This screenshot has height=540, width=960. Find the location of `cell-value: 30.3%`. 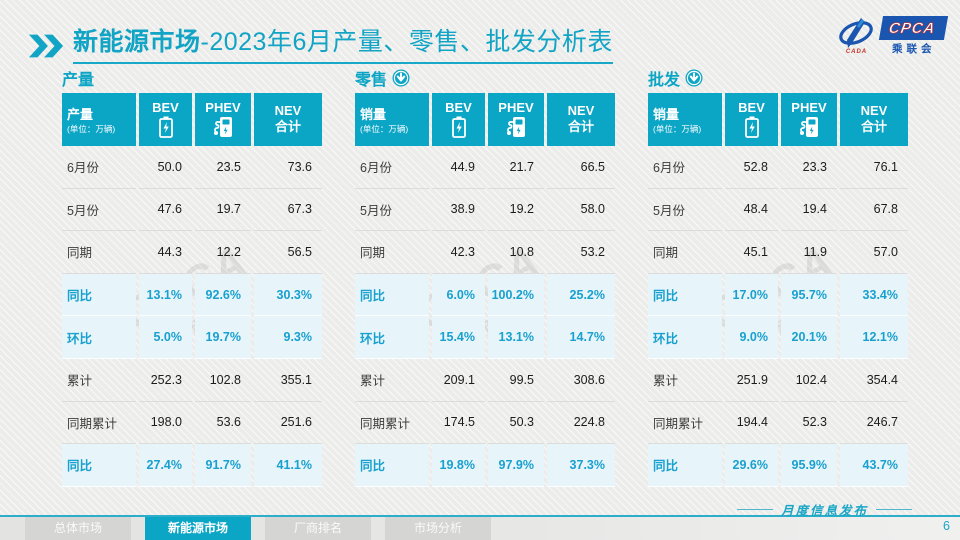

cell-value: 30.3% is located at coordinates (288, 295).